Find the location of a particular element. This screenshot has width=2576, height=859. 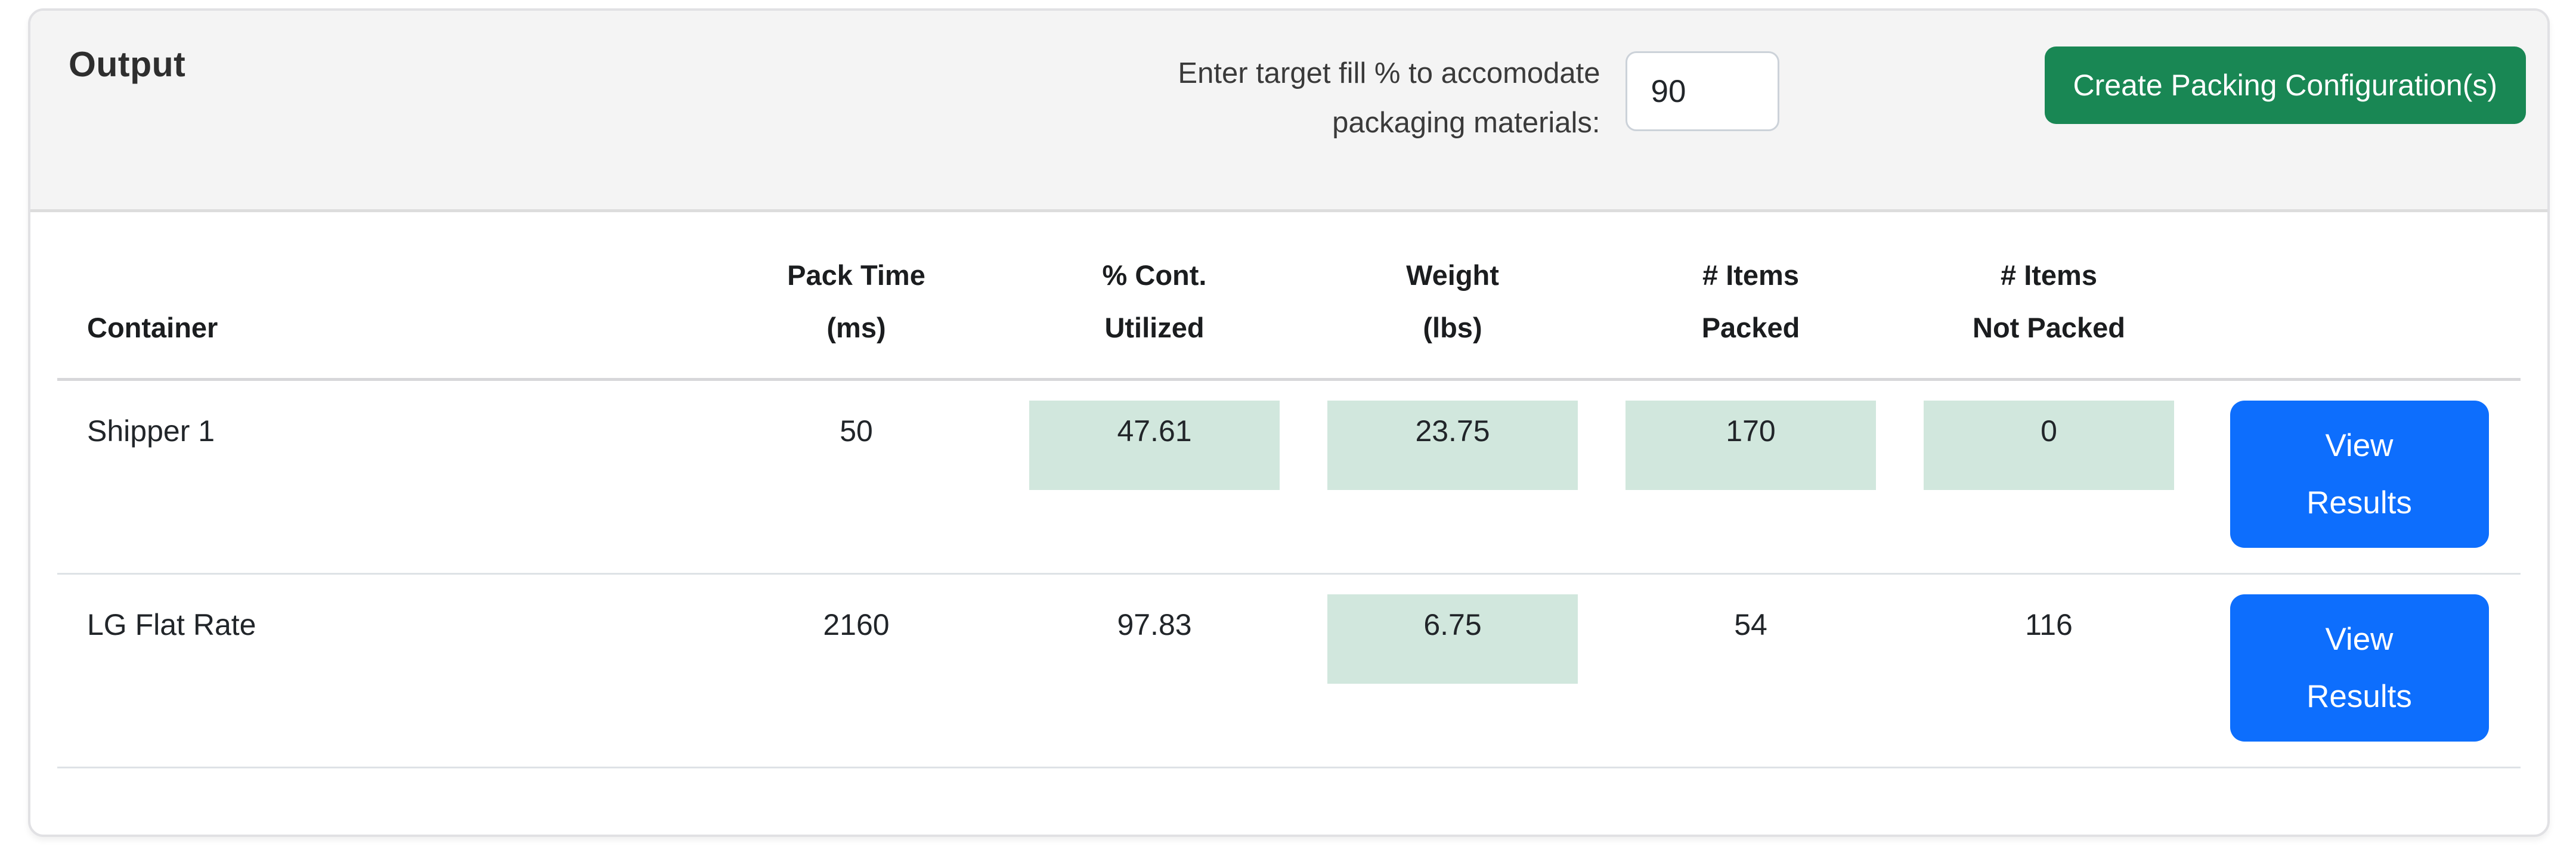

col-header-weight: Weight (lbs) is located at coordinates (1453, 301).